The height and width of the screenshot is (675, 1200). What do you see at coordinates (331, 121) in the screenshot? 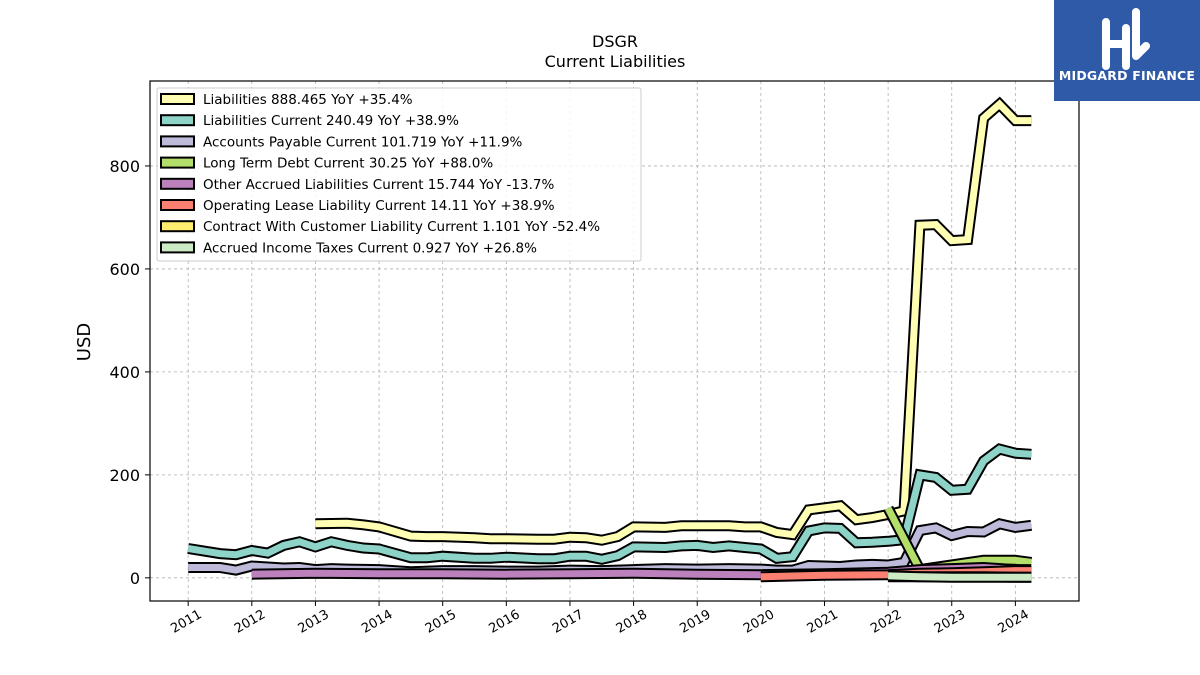
I see `legend-label: Liabilities Current 240.49 YoY +38.9%` at bounding box center [331, 121].